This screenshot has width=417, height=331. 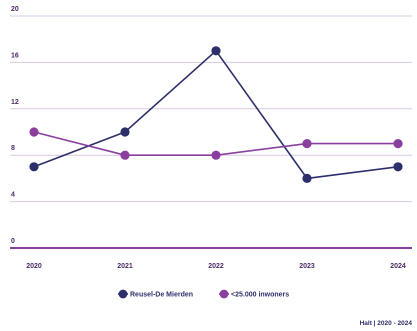 What do you see at coordinates (13, 148) in the screenshot?
I see `y-tick-label: 8` at bounding box center [13, 148].